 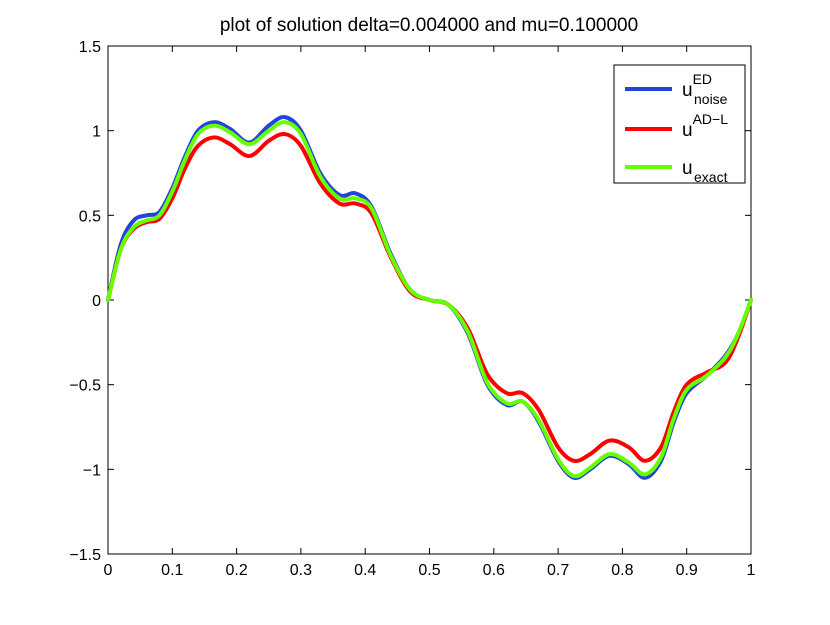 I want to click on y-tick-label: −1, so click(x=92, y=470).